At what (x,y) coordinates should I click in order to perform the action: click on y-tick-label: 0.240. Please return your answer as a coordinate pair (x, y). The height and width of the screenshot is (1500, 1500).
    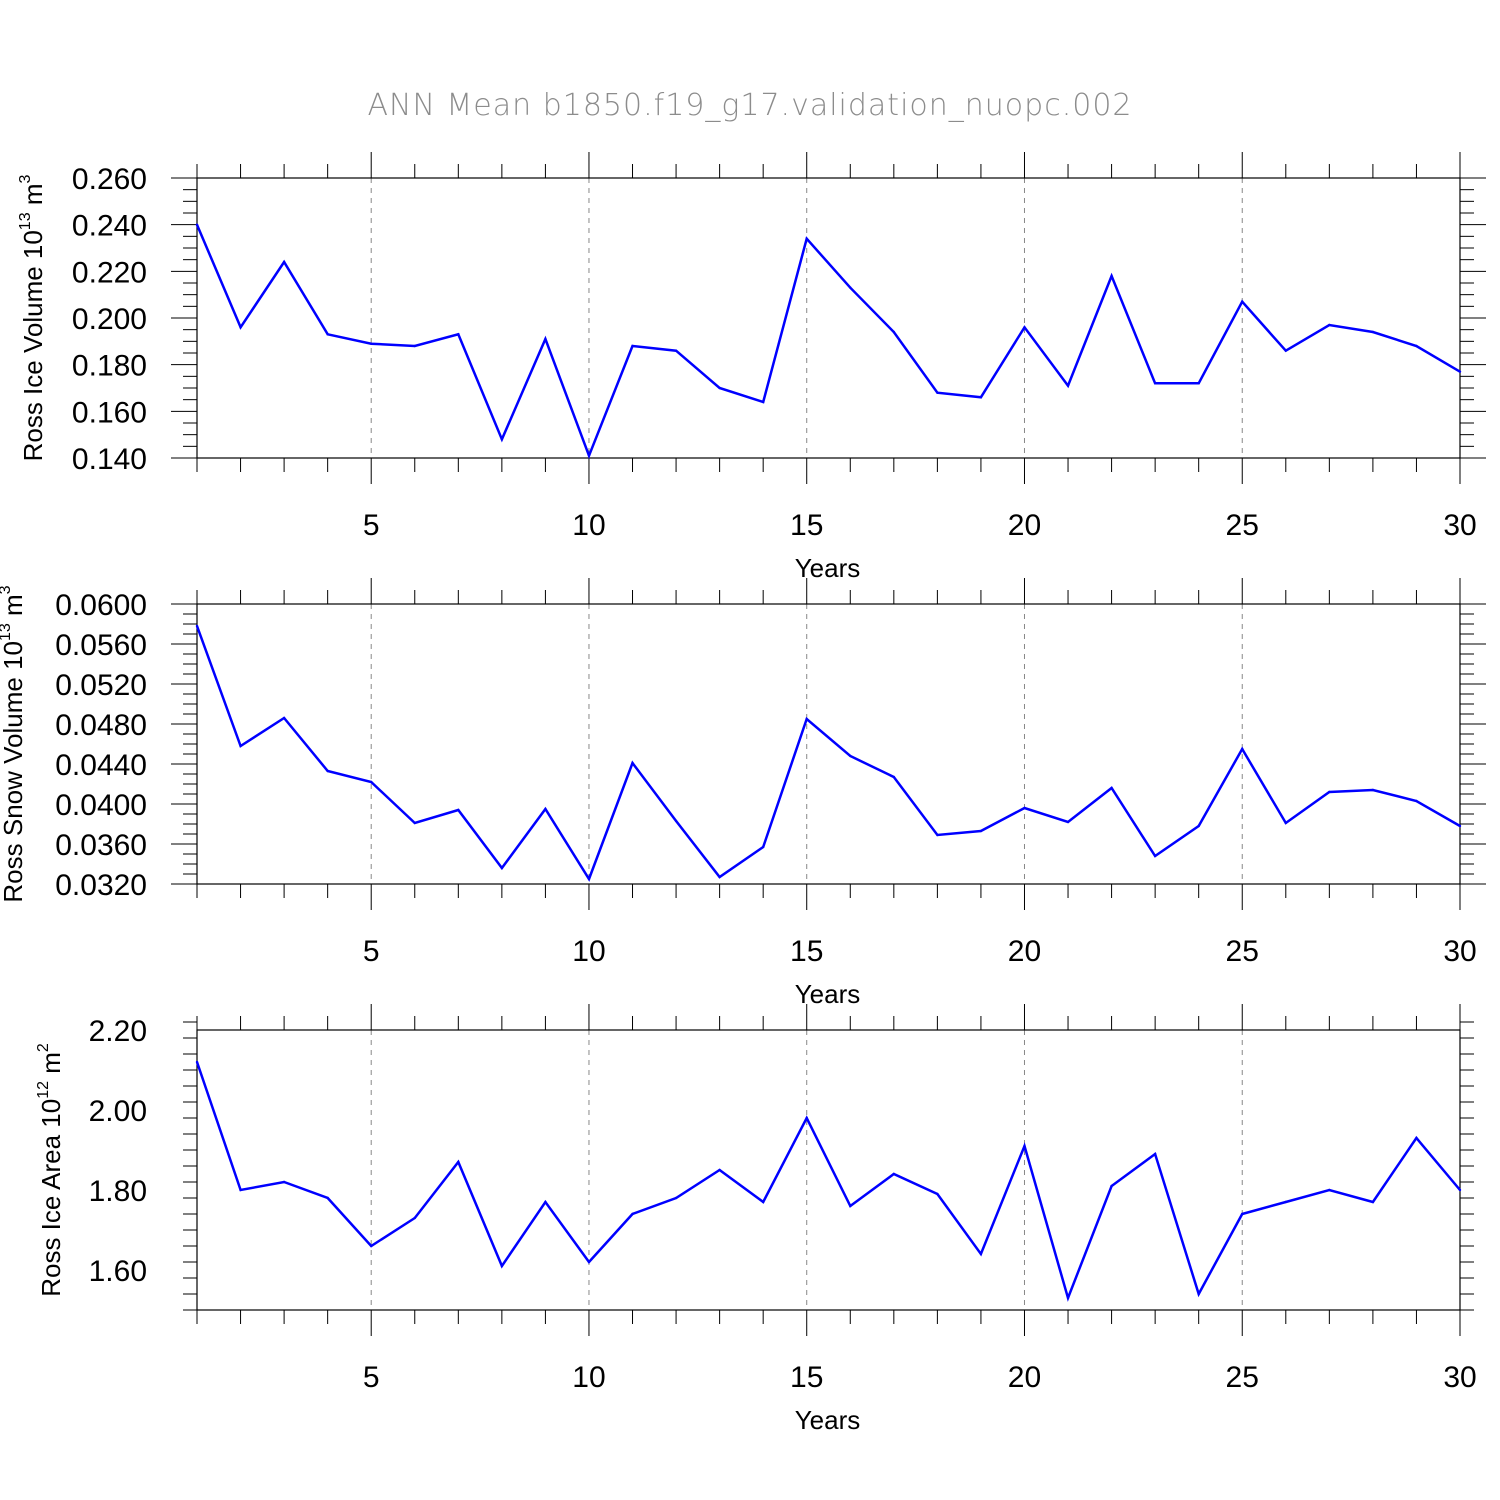
    Looking at the image, I should click on (109, 226).